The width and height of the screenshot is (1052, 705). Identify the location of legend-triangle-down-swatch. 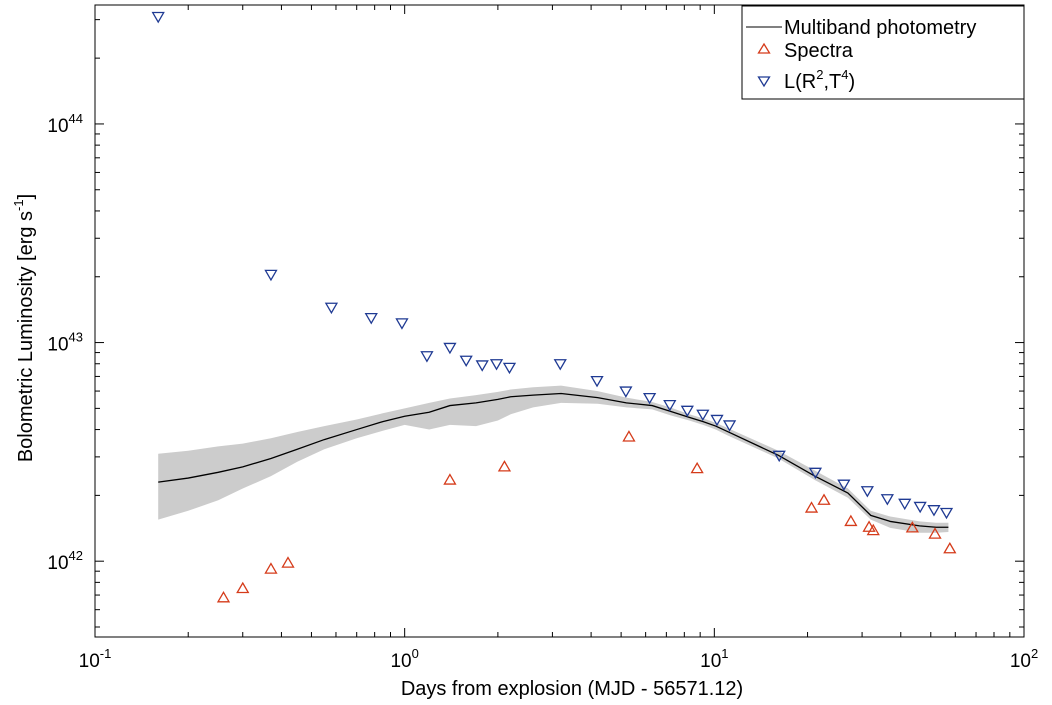
(764, 82).